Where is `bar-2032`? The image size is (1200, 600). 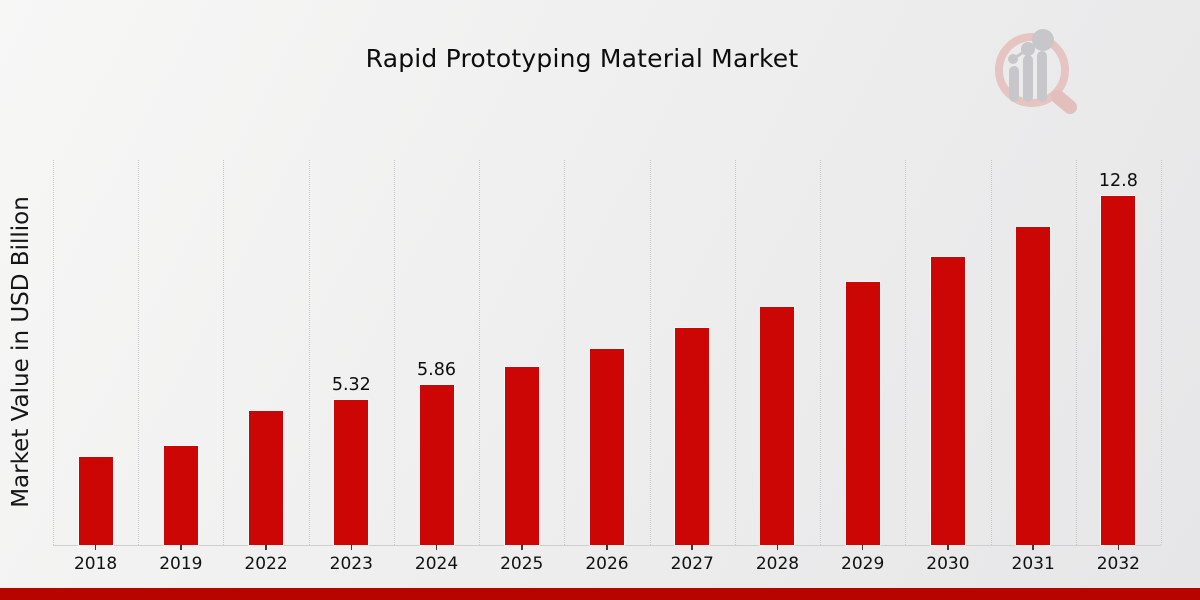
bar-2032 is located at coordinates (1118, 370).